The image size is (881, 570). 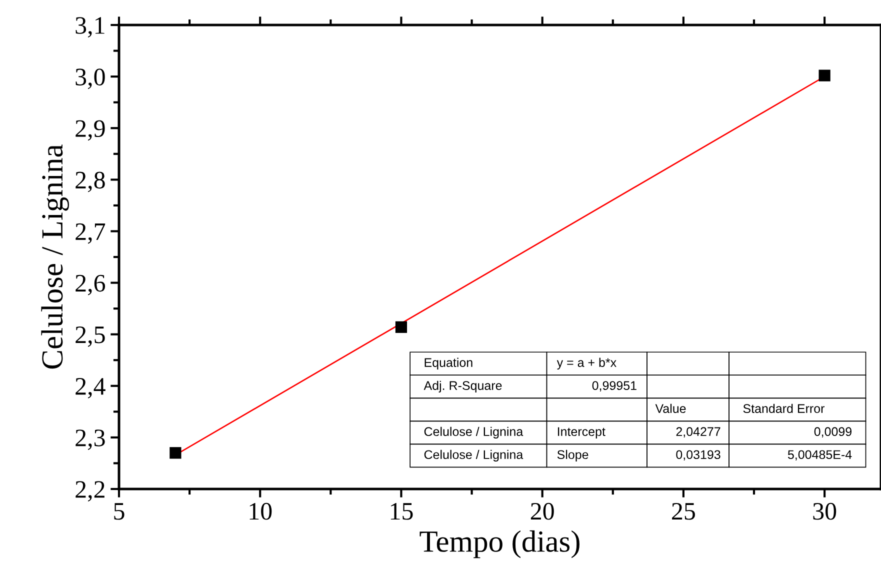 I want to click on y-tick-label: 2,7, so click(x=91, y=233).